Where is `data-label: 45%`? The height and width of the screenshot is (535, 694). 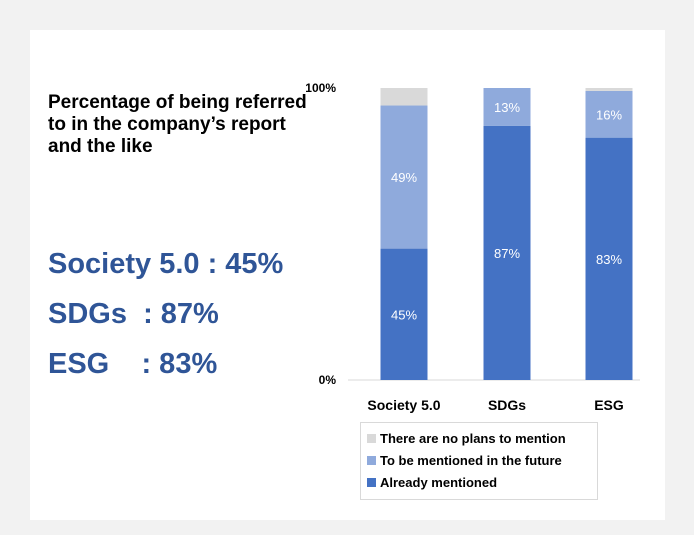 data-label: 45% is located at coordinates (404, 314).